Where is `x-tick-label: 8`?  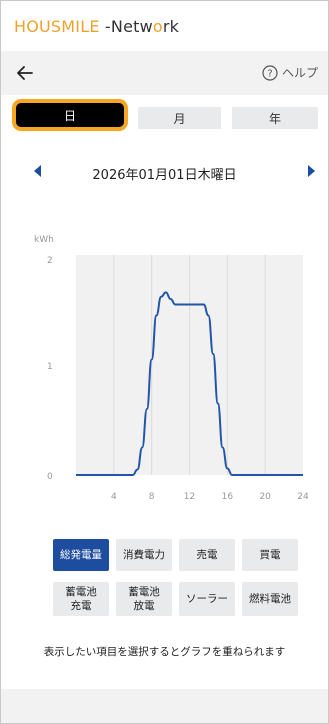
x-tick-label: 8 is located at coordinates (152, 497).